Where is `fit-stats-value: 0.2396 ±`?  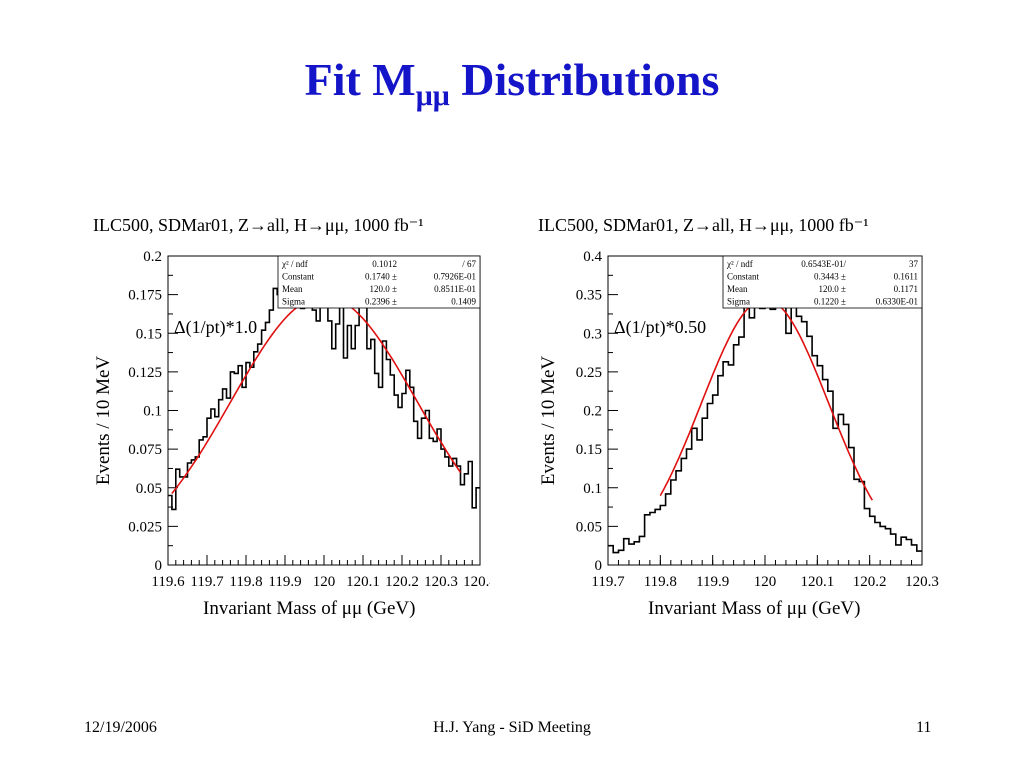 fit-stats-value: 0.2396 ± is located at coordinates (381, 302).